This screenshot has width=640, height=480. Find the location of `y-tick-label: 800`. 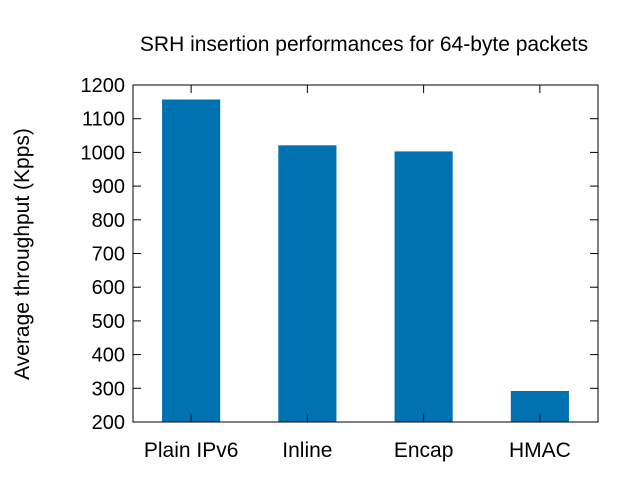

y-tick-label: 800 is located at coordinates (108, 221).